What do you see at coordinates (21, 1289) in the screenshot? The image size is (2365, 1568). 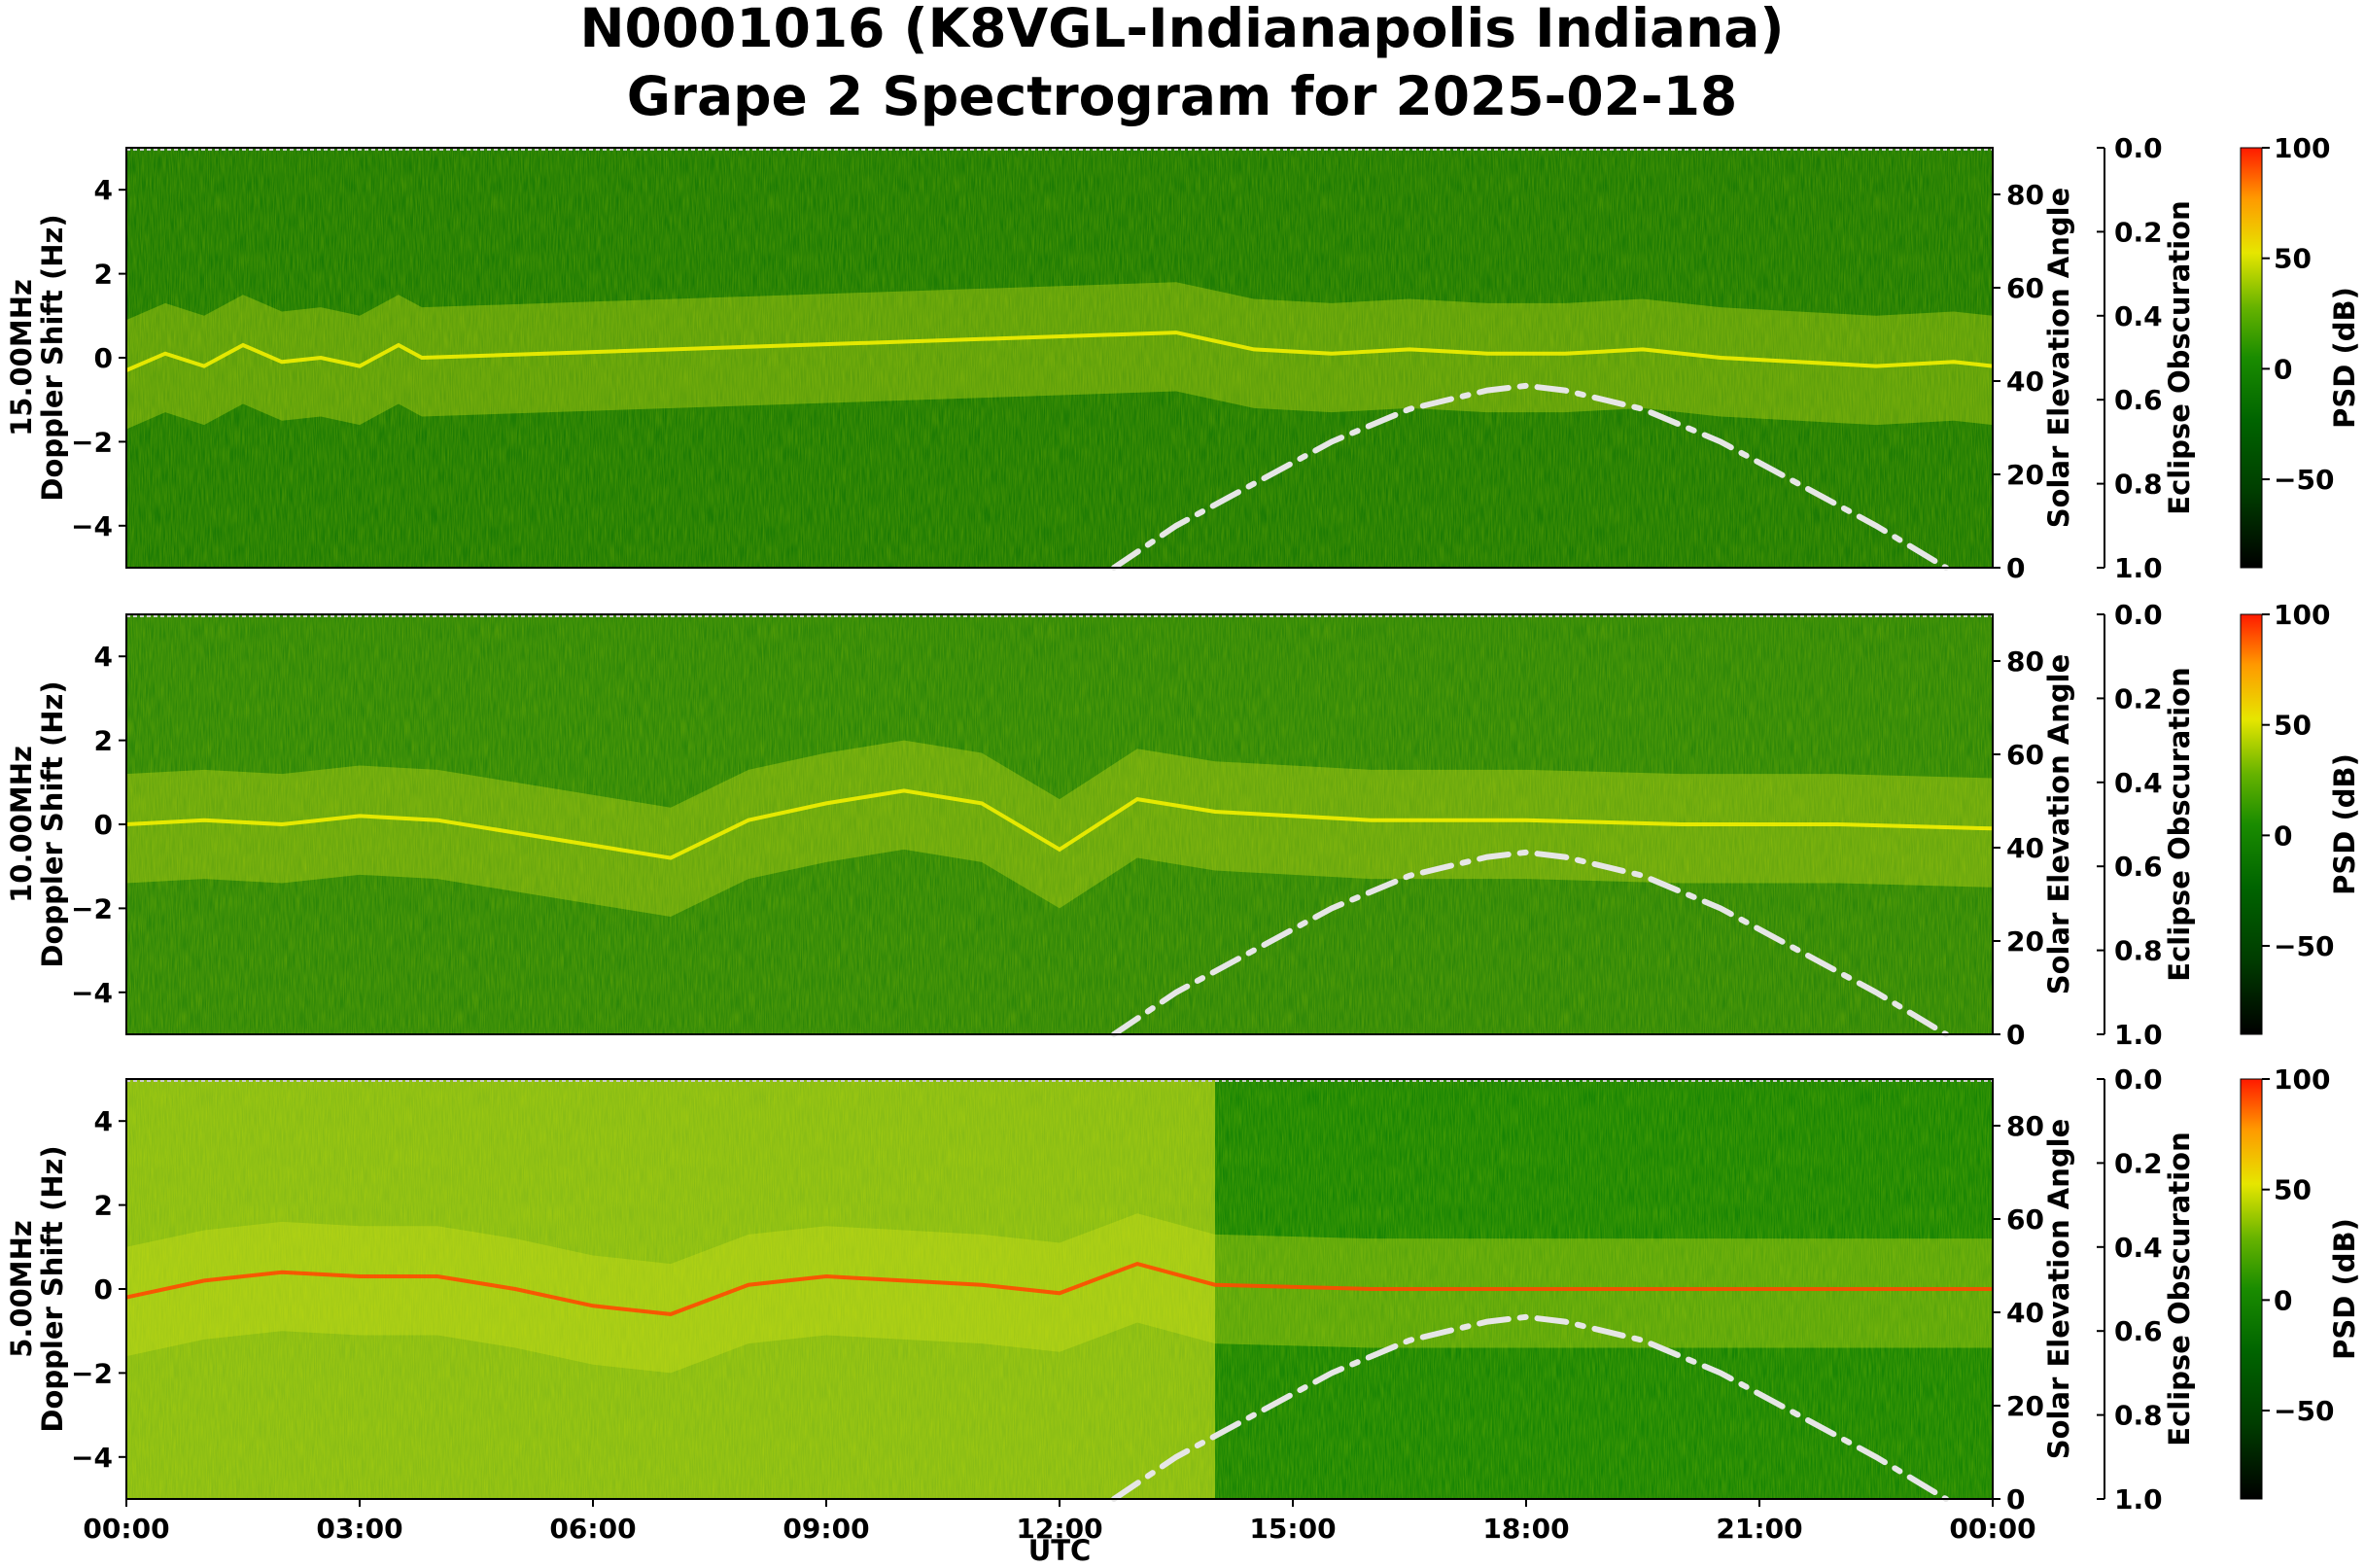 I see `y-axis-freq-label: 5.00MHz` at bounding box center [21, 1289].